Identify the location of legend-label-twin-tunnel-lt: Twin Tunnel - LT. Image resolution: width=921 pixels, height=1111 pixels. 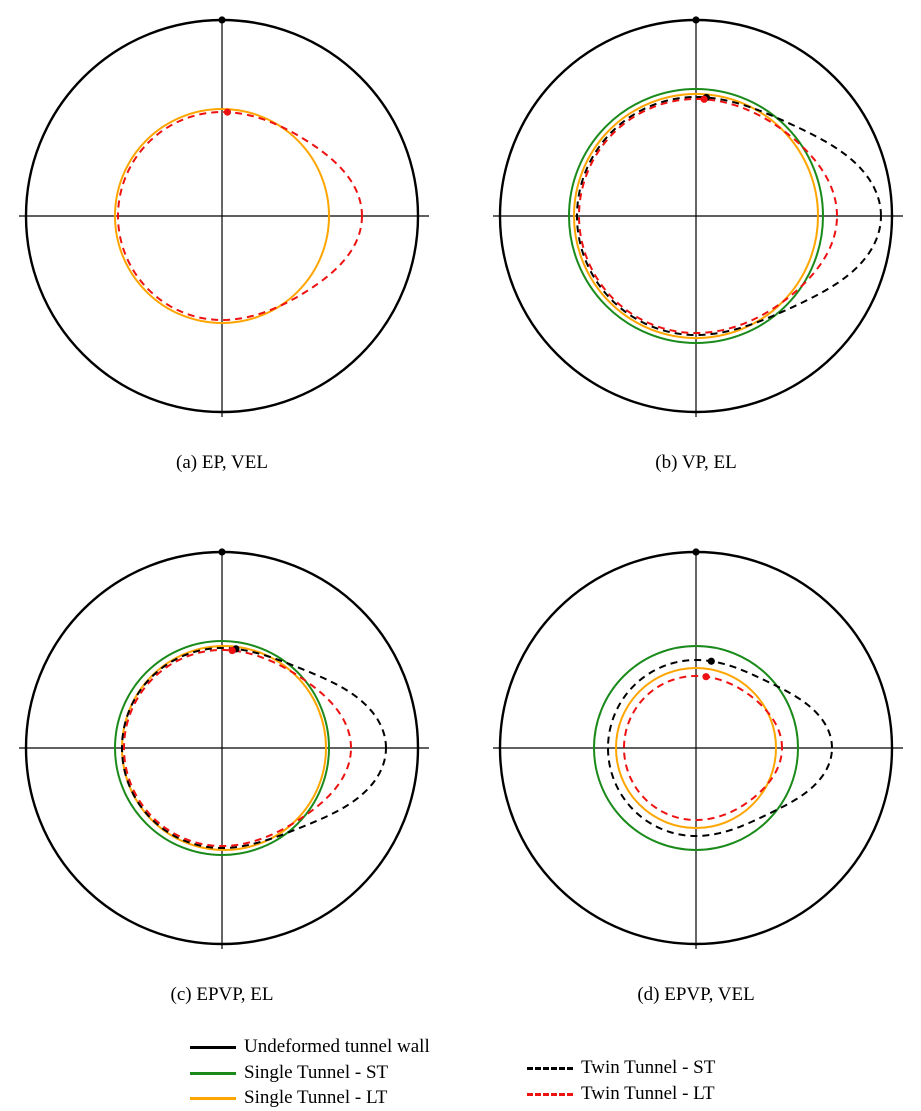
(648, 1093).